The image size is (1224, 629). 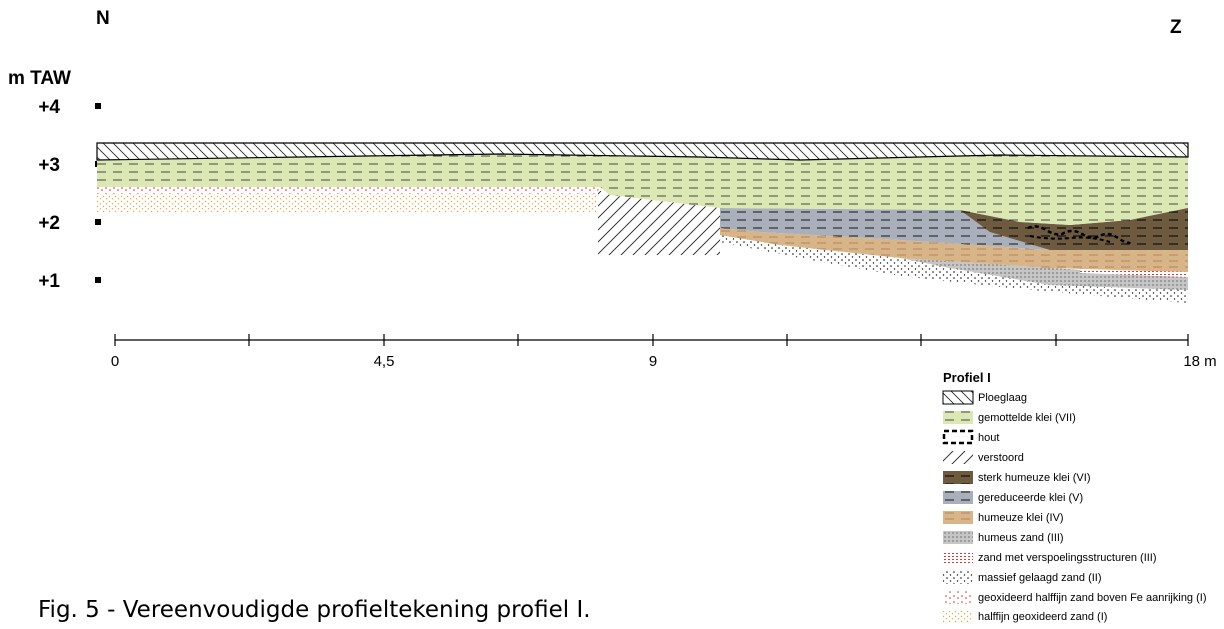 What do you see at coordinates (1021, 538) in the screenshot?
I see `legend-label: humeus zand (III)` at bounding box center [1021, 538].